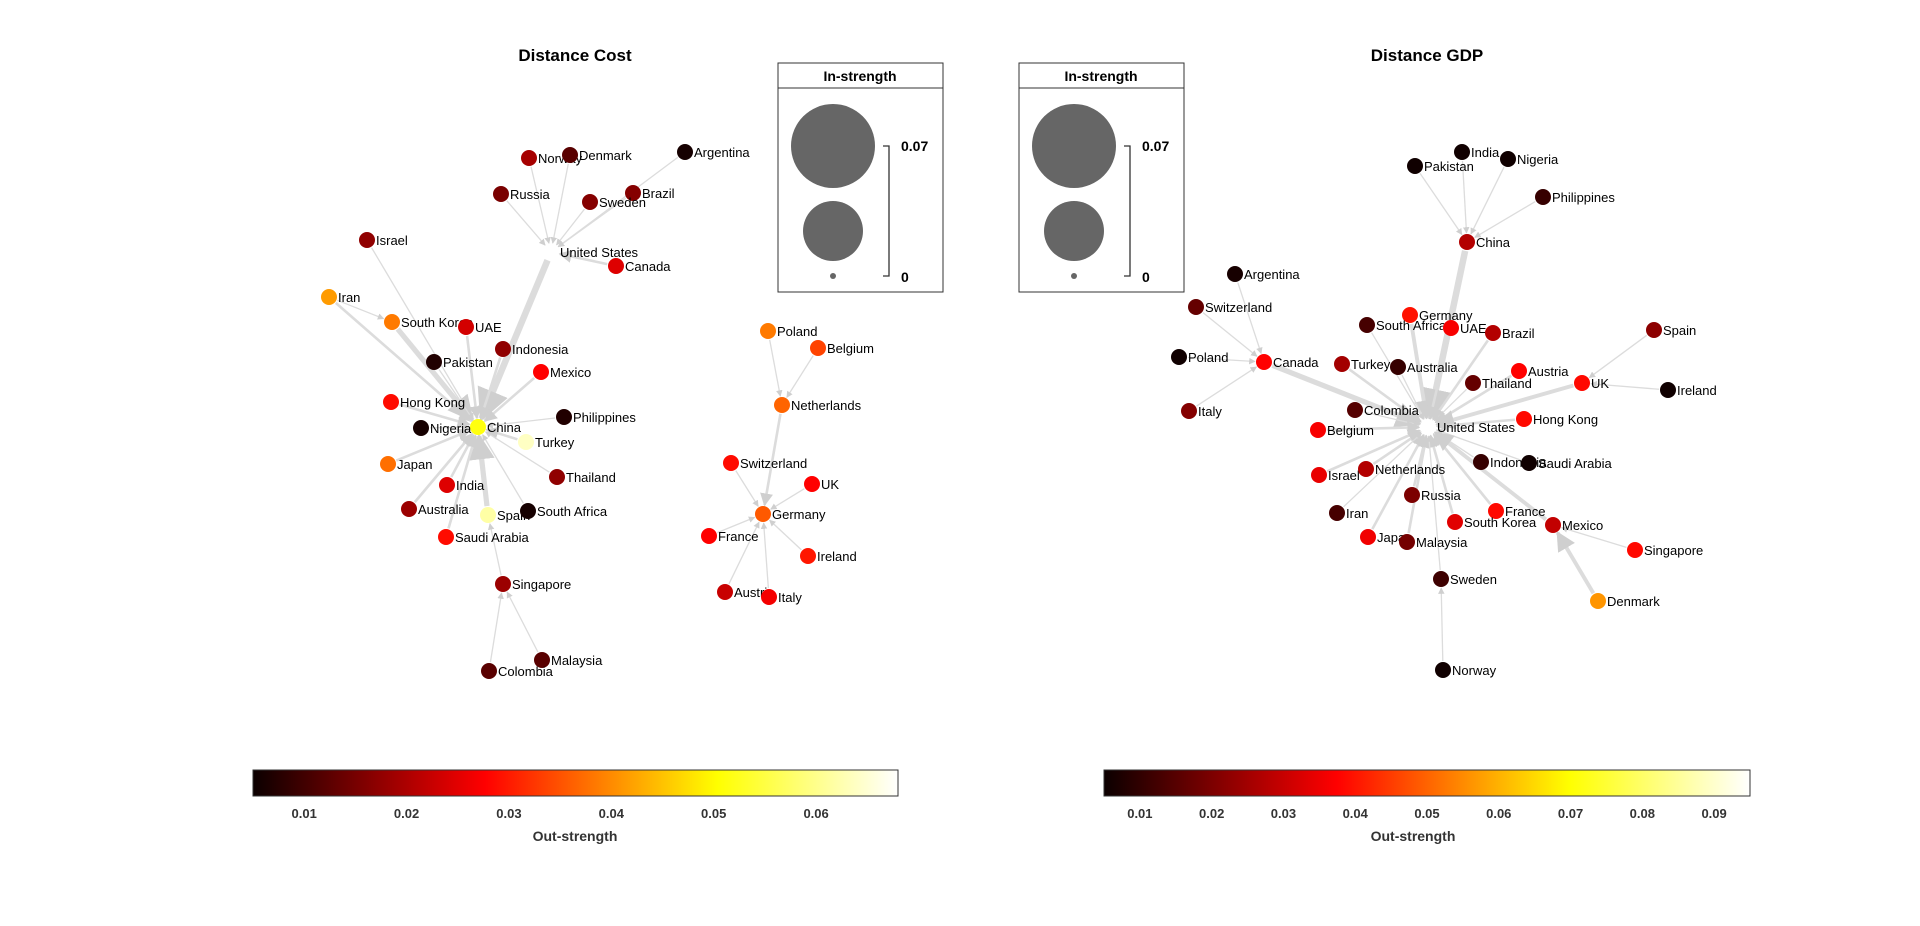  Describe the element at coordinates (1403, 325) in the screenshot. I see `node-south-africa: South Africa` at that location.